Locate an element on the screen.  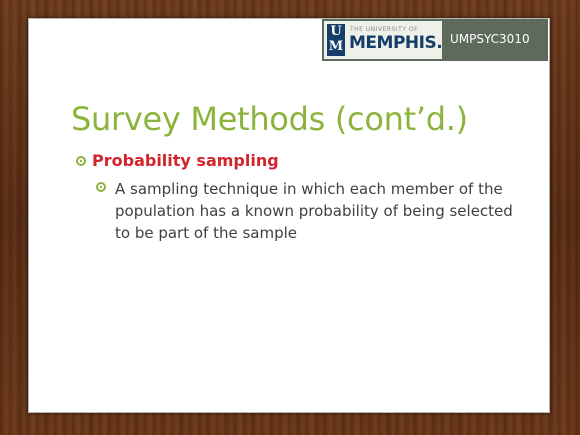
bullet-heading: Probability sampling is located at coordinates (185, 160).